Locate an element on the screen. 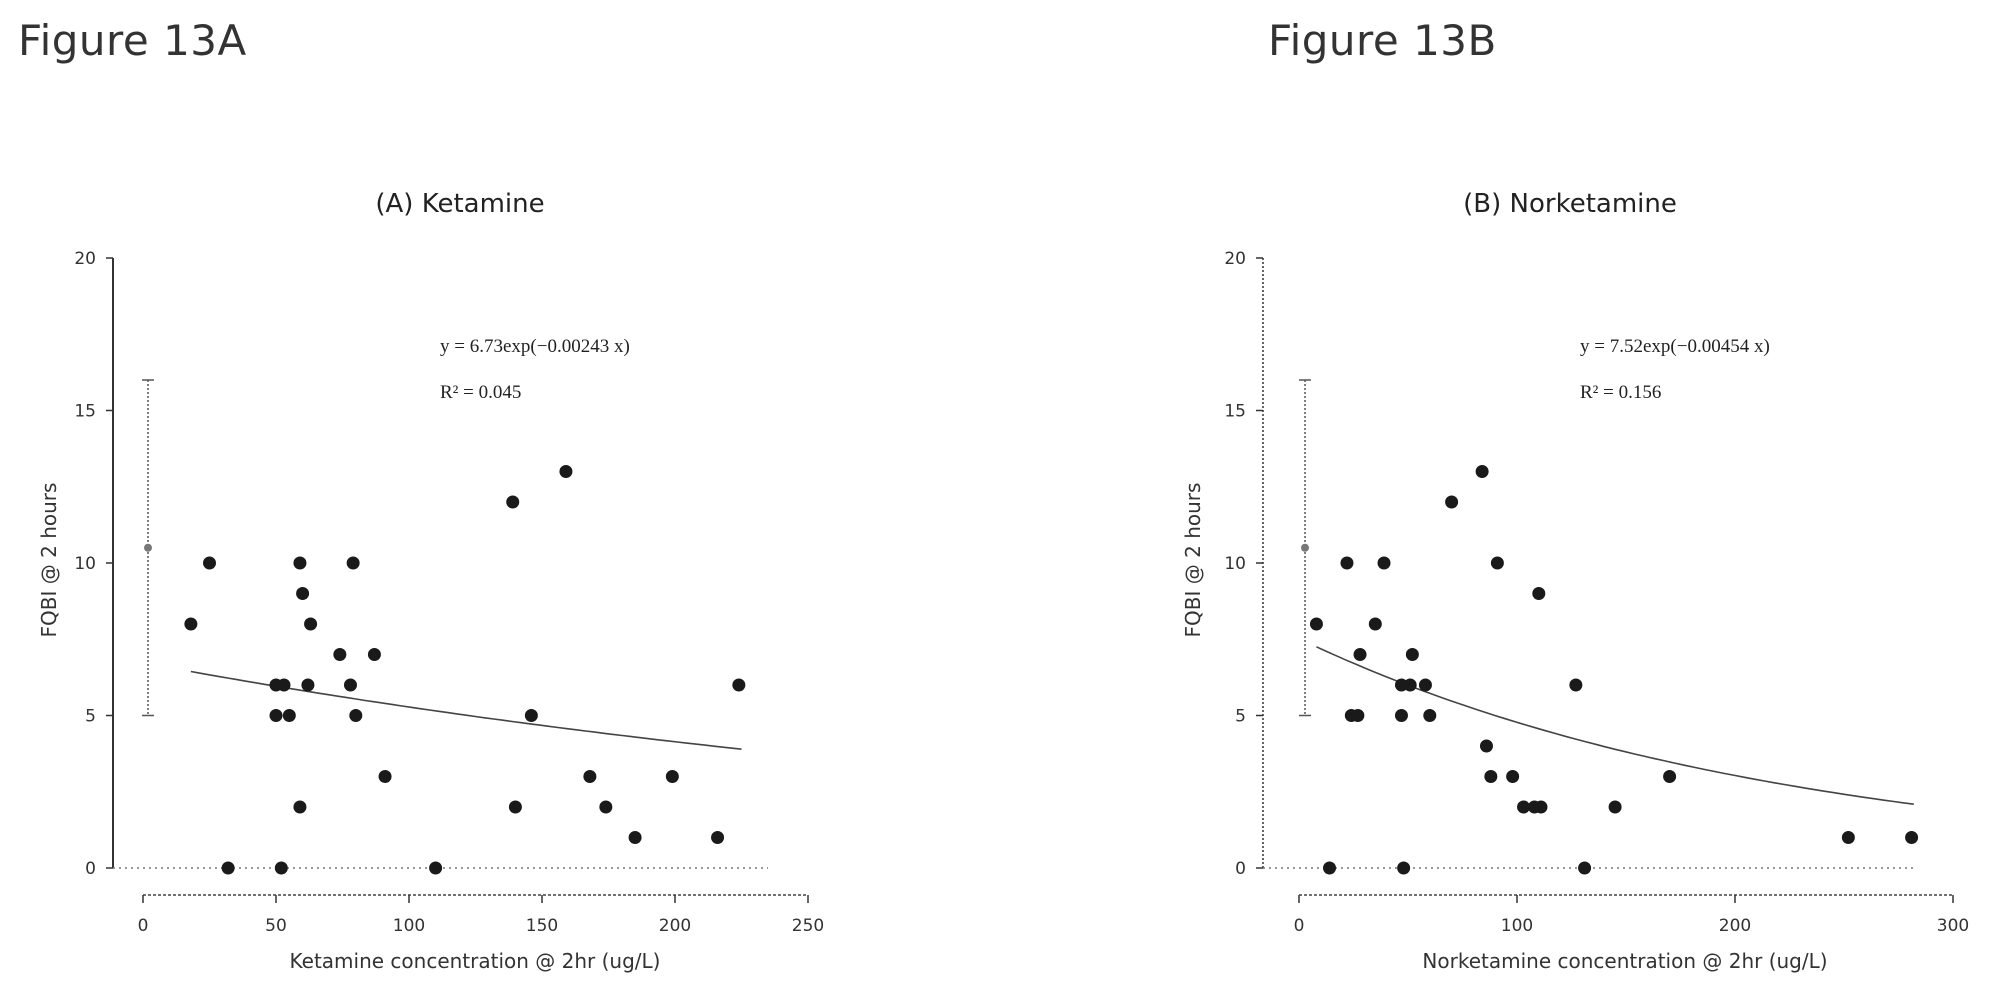  b-error-bar-mean is located at coordinates (1305, 547).